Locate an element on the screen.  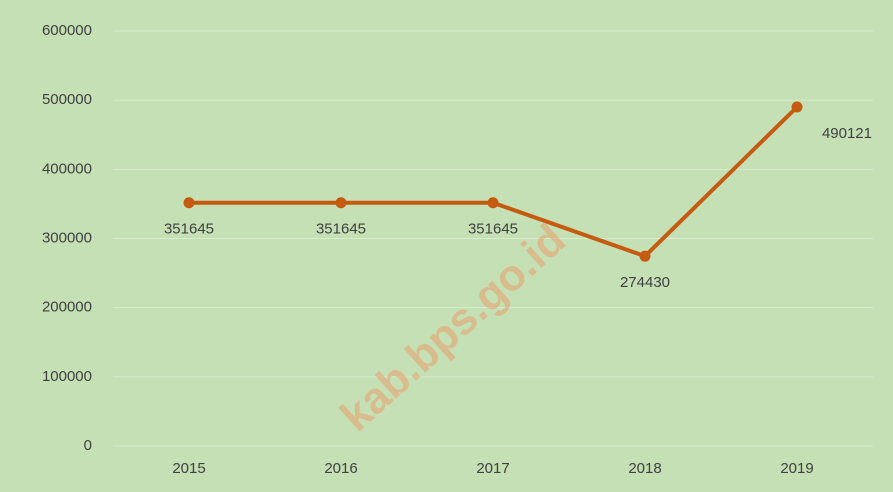
x-tick-label: 2019 is located at coordinates (796, 468).